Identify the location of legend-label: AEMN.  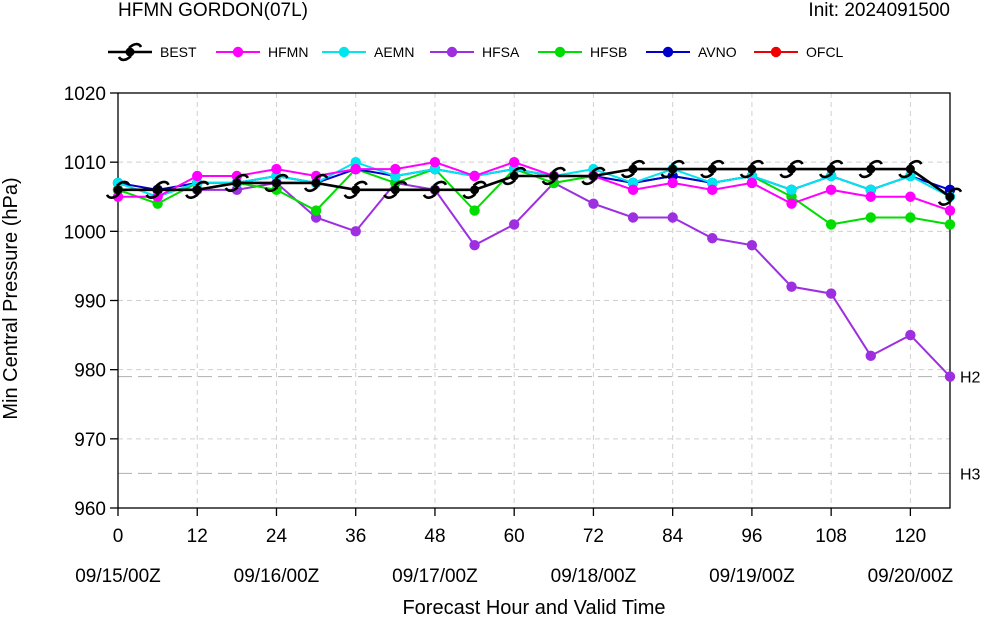
(394, 52).